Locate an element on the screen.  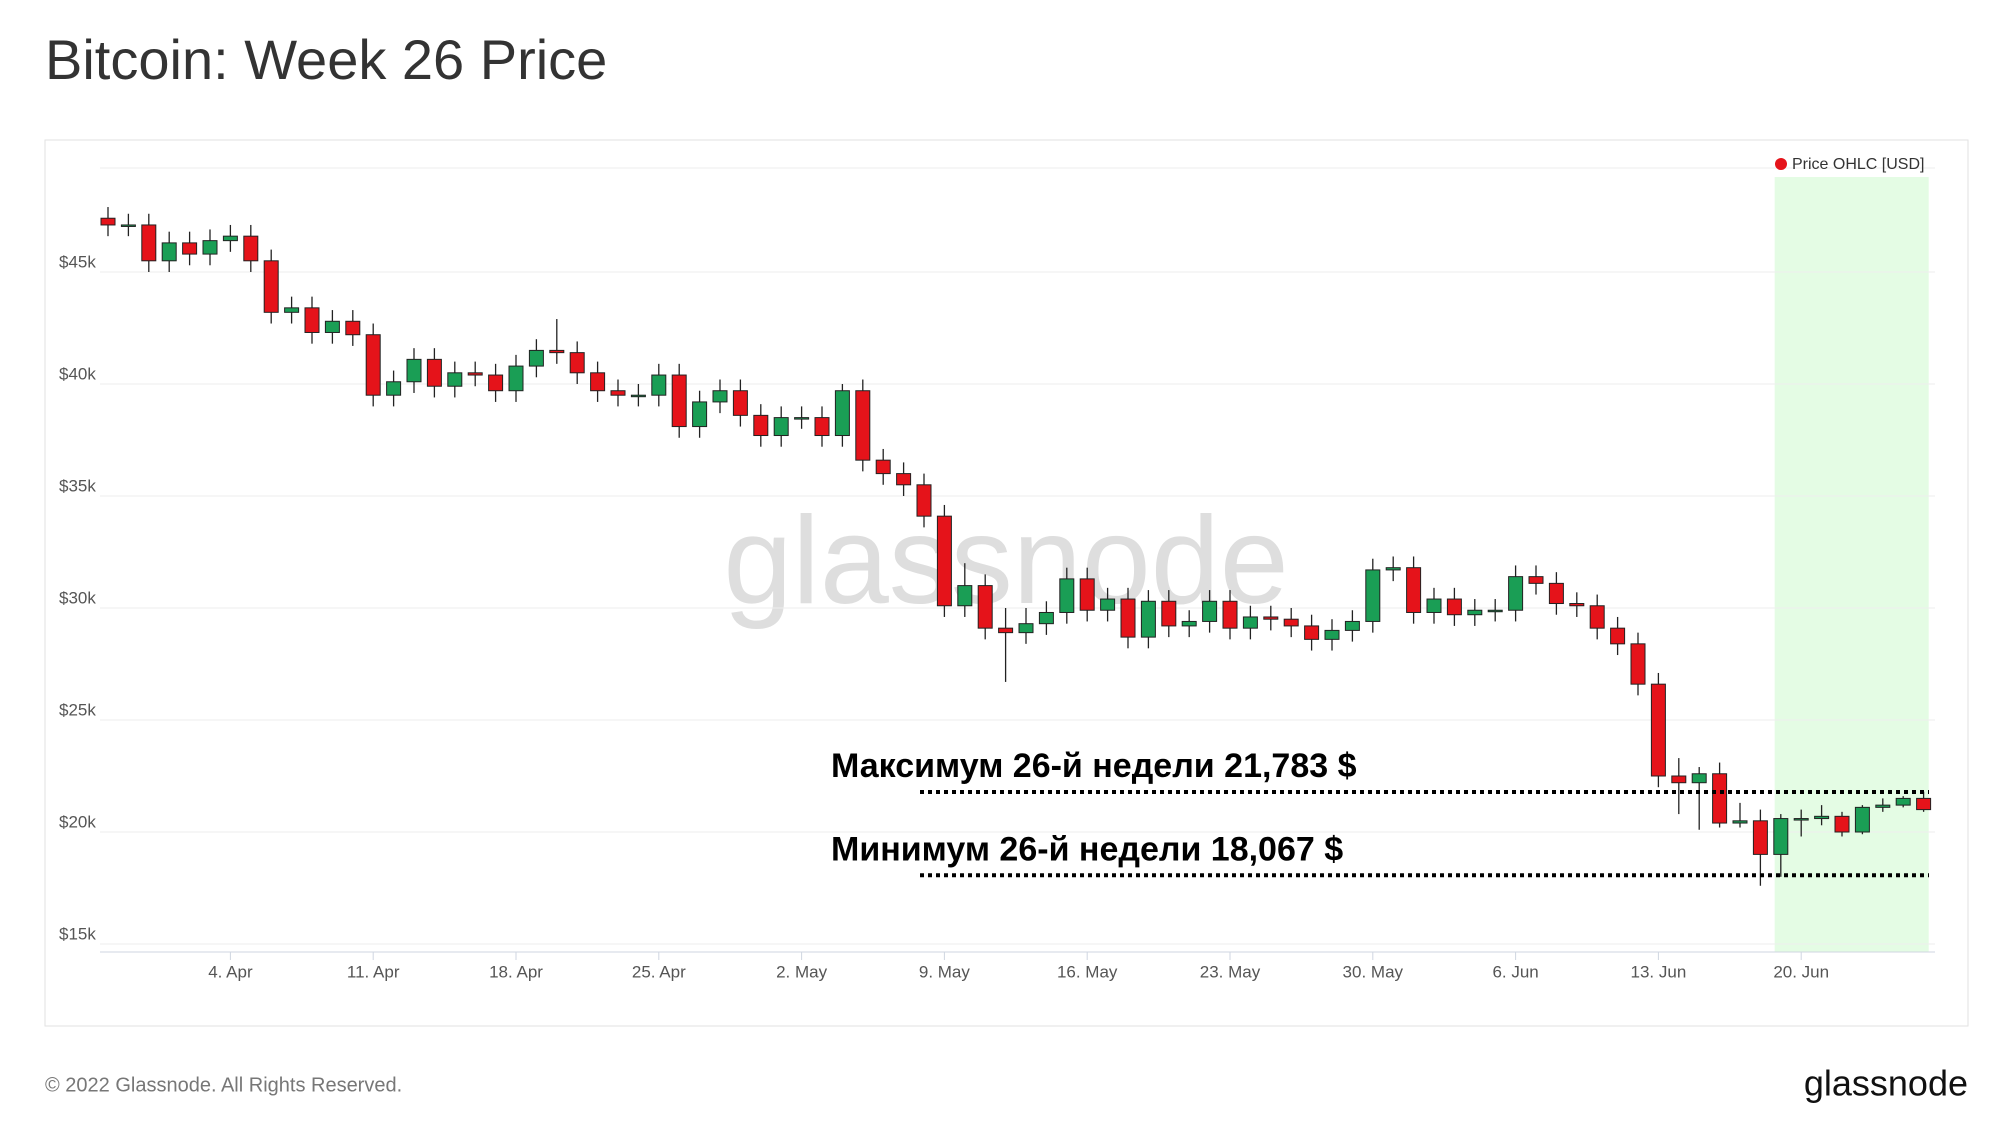
annotation-label: Минимум 26-й недели 18,067 $ is located at coordinates (1087, 849).